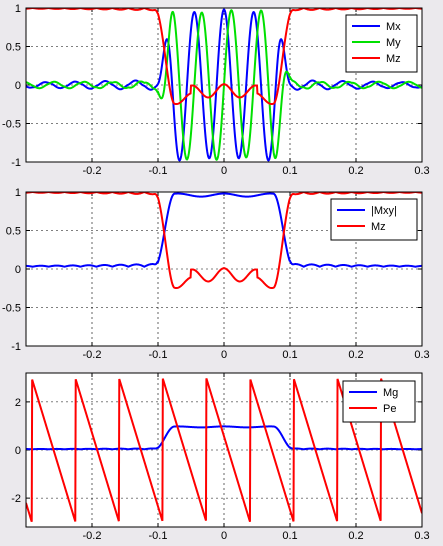 Image resolution: width=443 pixels, height=546 pixels. Describe the element at coordinates (393, 27) in the screenshot. I see `legend-label: Mx` at that location.